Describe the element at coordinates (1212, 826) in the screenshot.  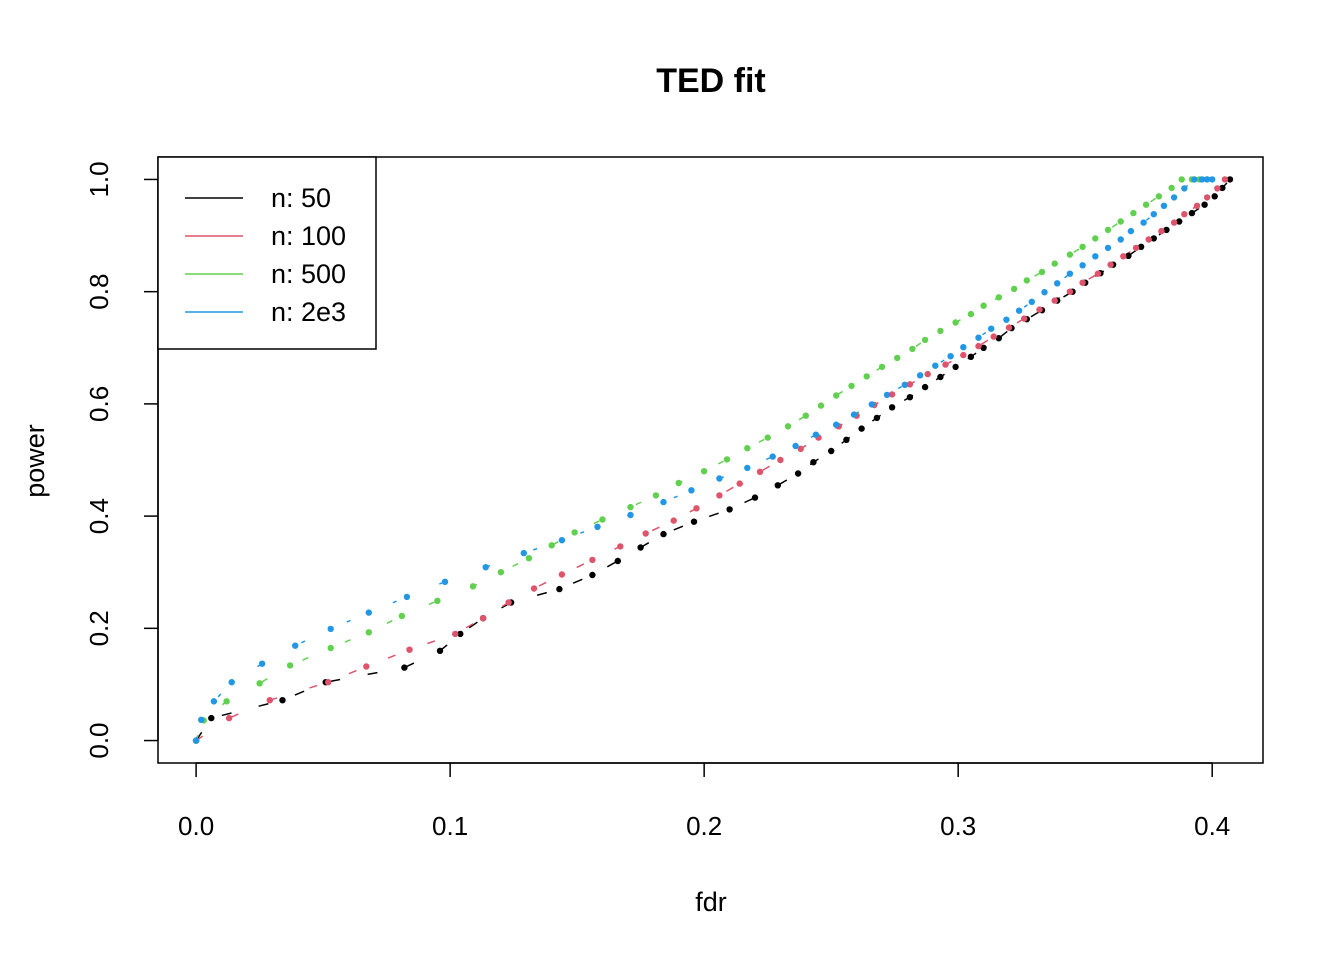
I see `x-tick-label: 0.4` at that location.